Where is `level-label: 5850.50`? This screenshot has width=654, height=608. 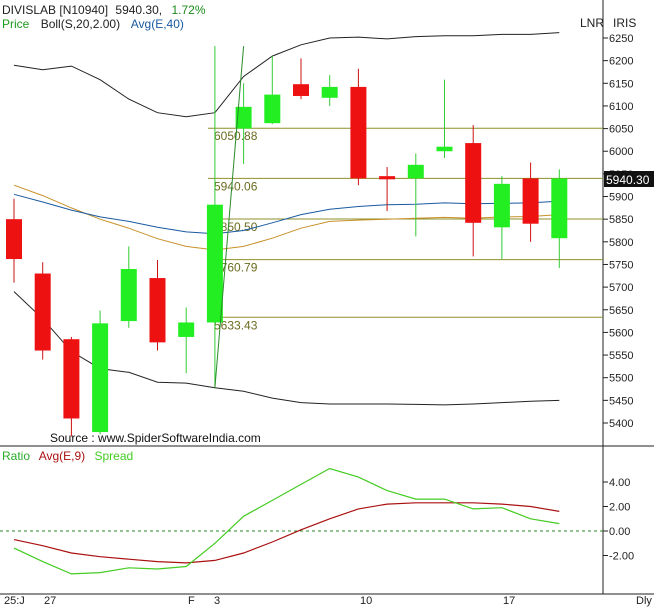 level-label: 5850.50 is located at coordinates (236, 227).